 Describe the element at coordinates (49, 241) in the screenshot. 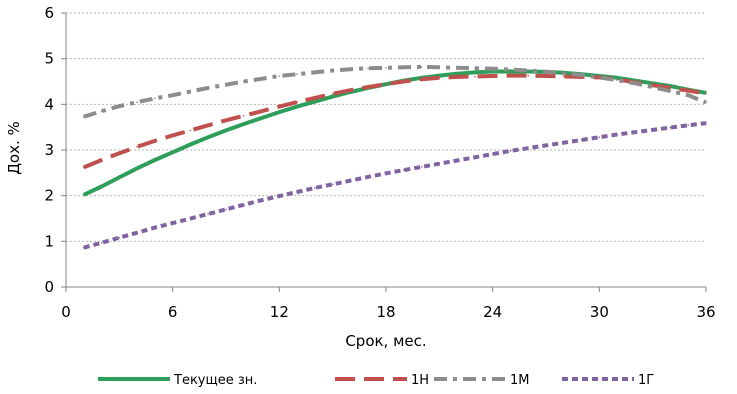

I see `y-tick-label: 1` at that location.